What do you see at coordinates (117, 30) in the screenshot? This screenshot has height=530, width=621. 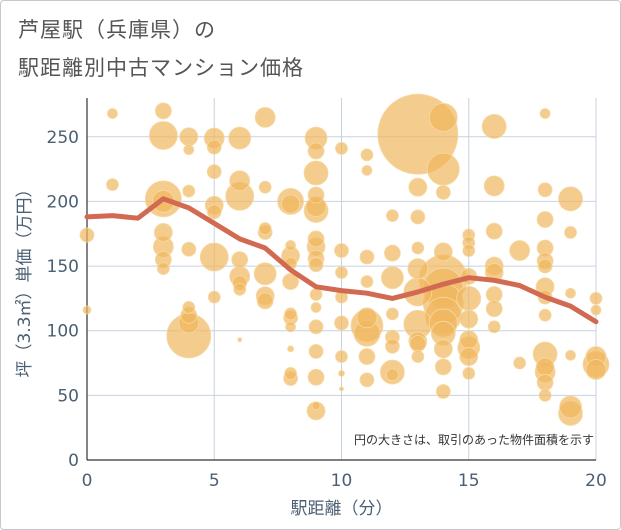 I see `chart-title-line1: 芦屋駅（兵庫県）の` at bounding box center [117, 30].